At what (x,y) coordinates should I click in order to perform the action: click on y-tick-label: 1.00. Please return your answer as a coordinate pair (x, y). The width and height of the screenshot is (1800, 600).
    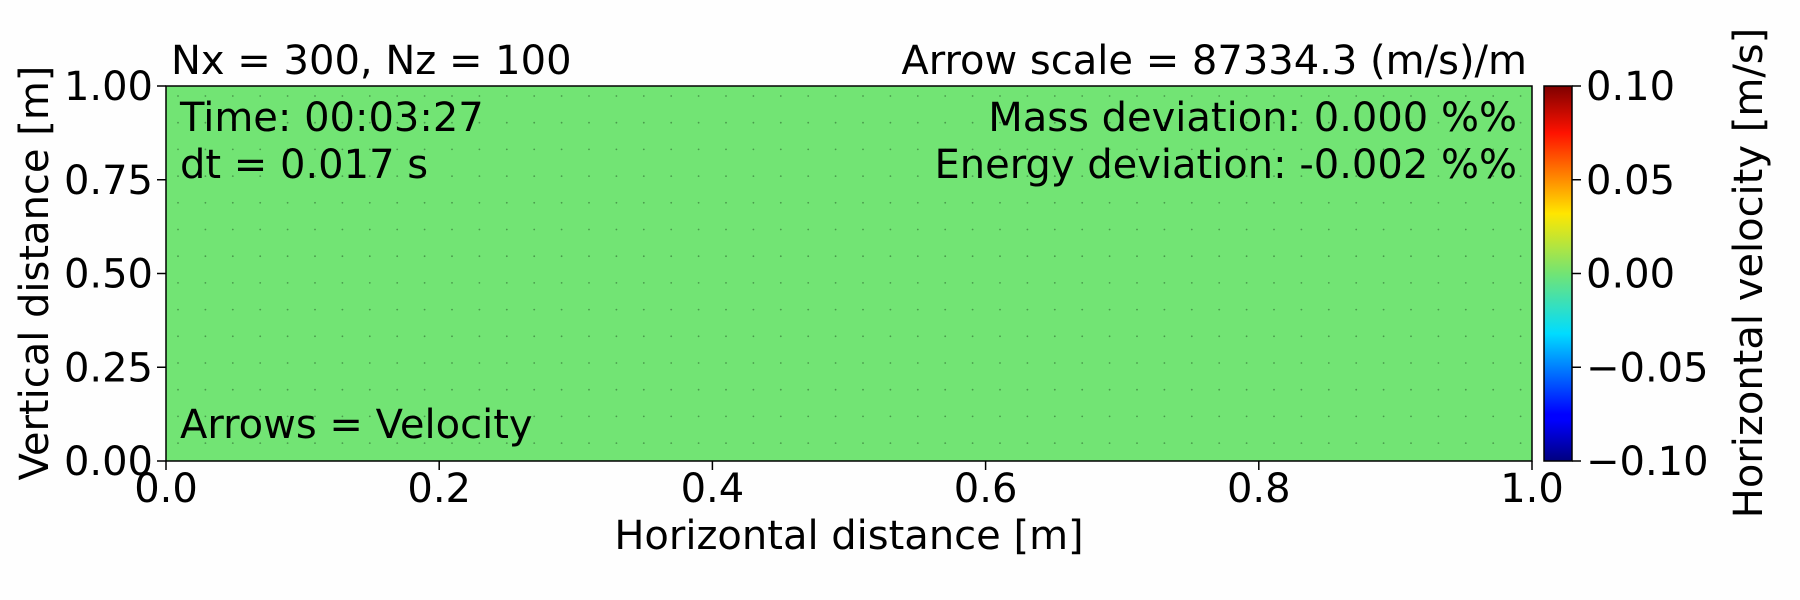
    Looking at the image, I should click on (108, 87).